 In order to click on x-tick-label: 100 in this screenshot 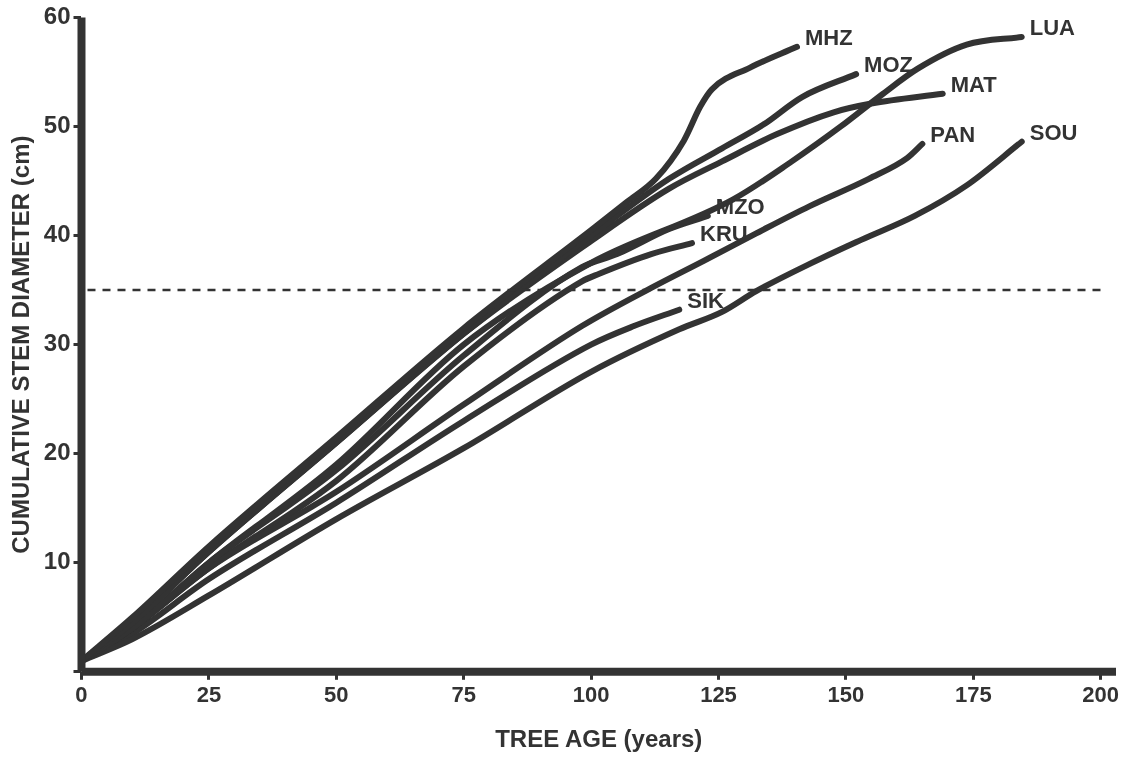, I will do `click(591, 695)`.